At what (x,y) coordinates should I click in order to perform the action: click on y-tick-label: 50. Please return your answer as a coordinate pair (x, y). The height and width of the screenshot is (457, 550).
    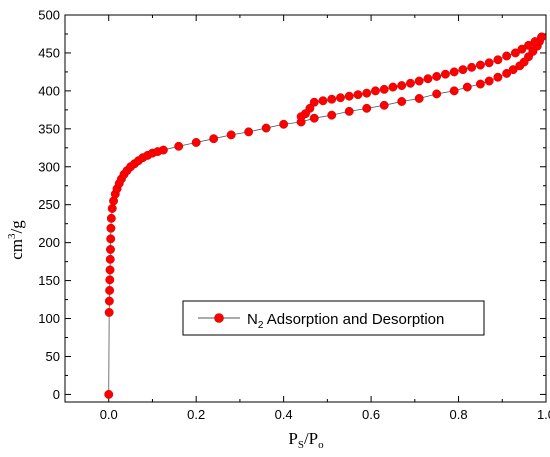
    Looking at the image, I should click on (53, 356).